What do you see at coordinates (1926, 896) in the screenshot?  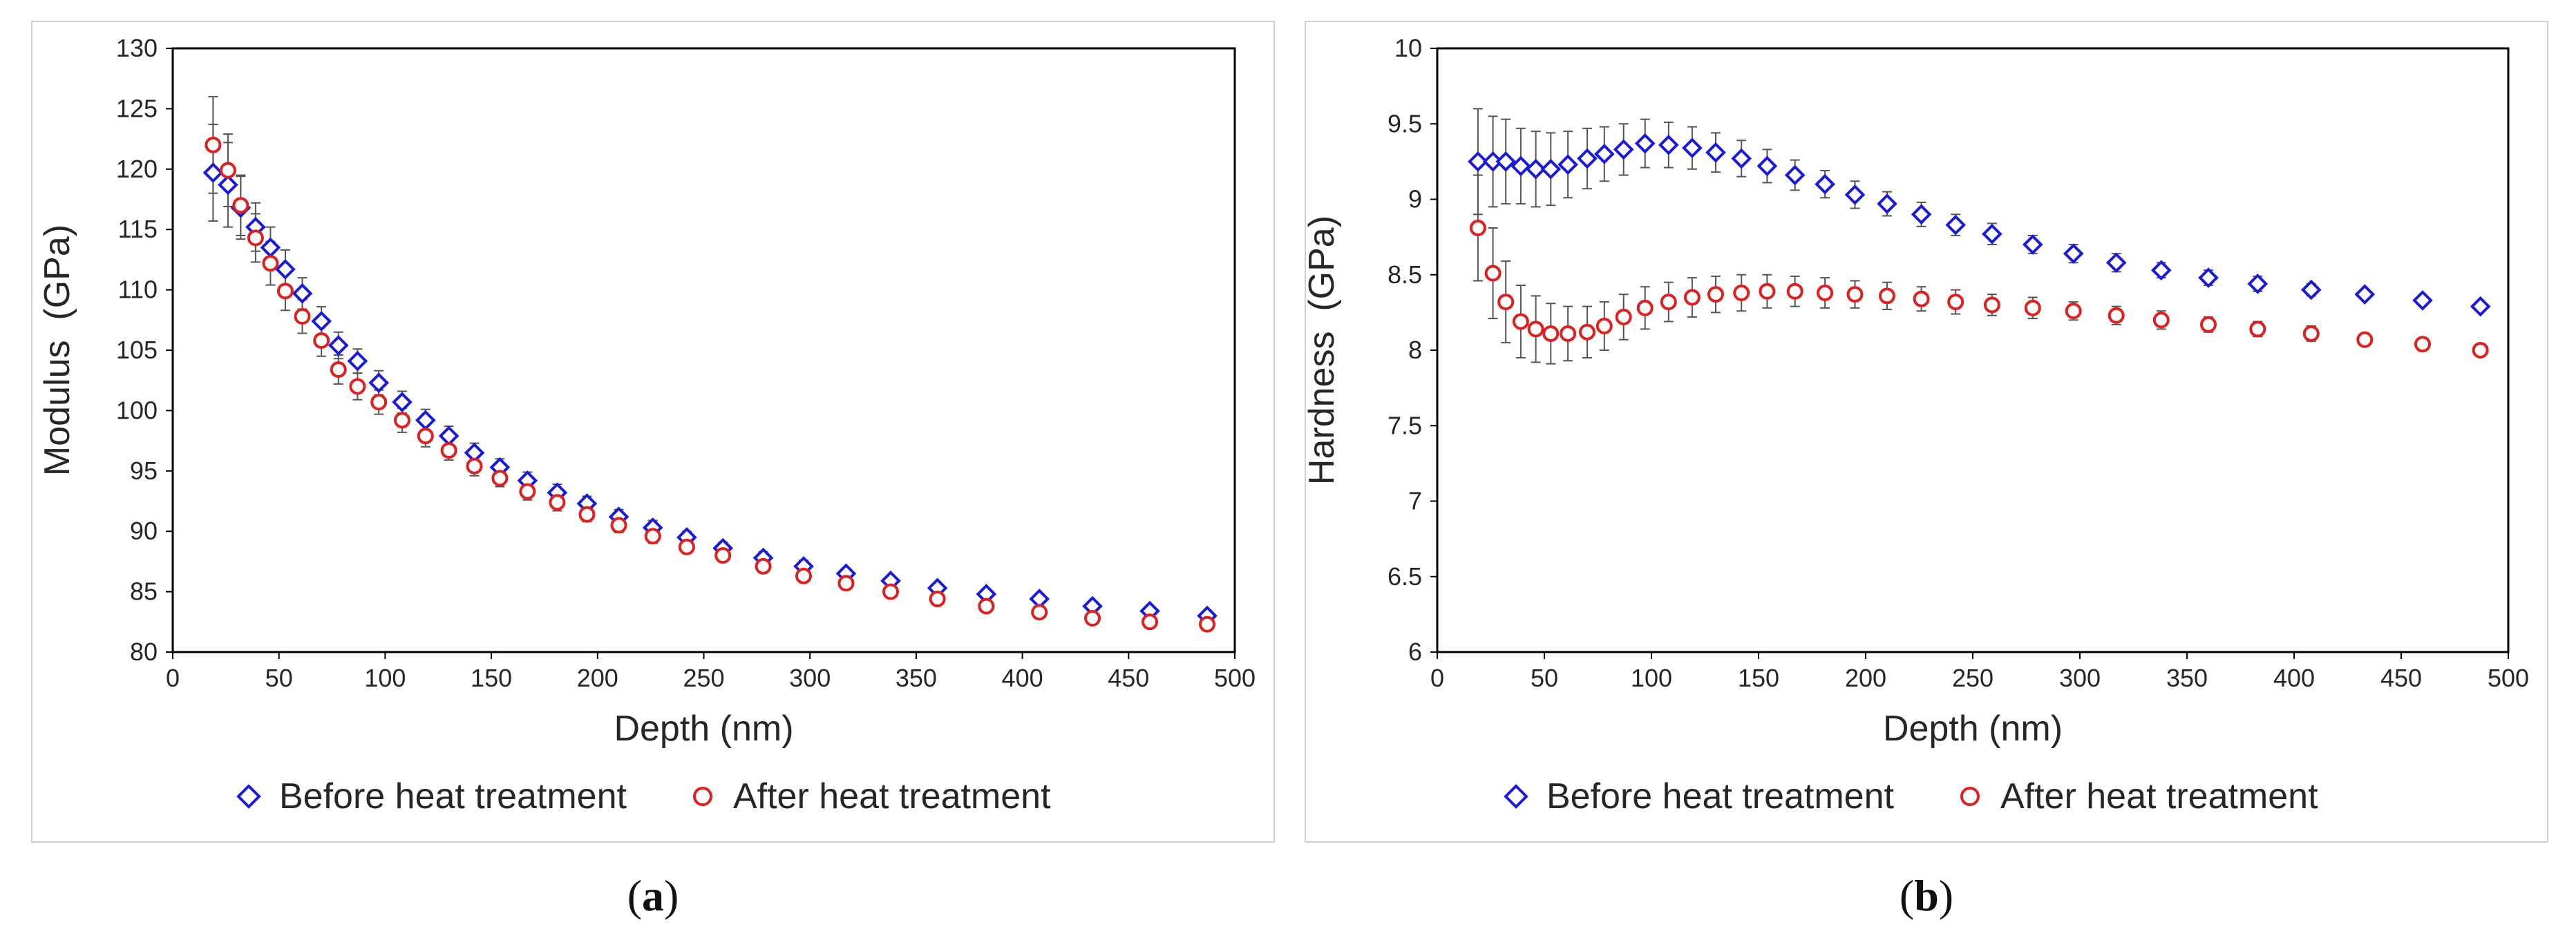 I see `caption-b: (b)` at bounding box center [1926, 896].